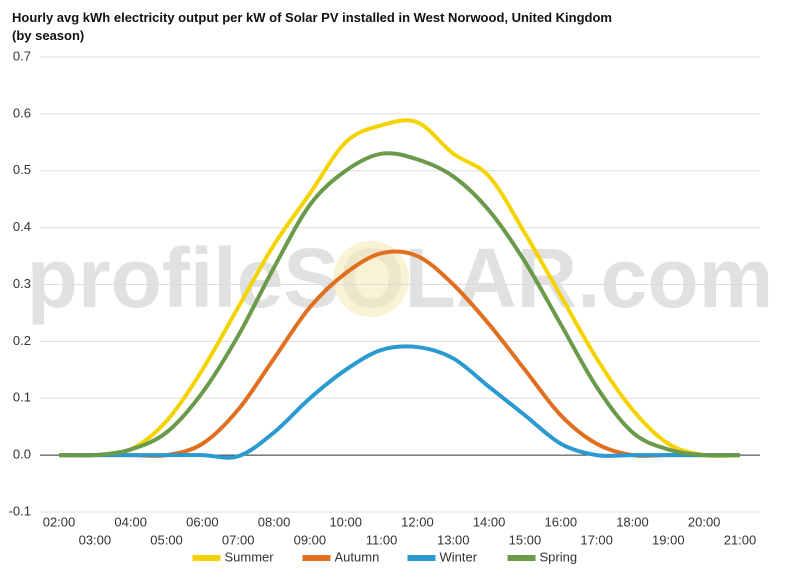 The width and height of the screenshot is (800, 570). I want to click on watermark-sun, so click(371, 279).